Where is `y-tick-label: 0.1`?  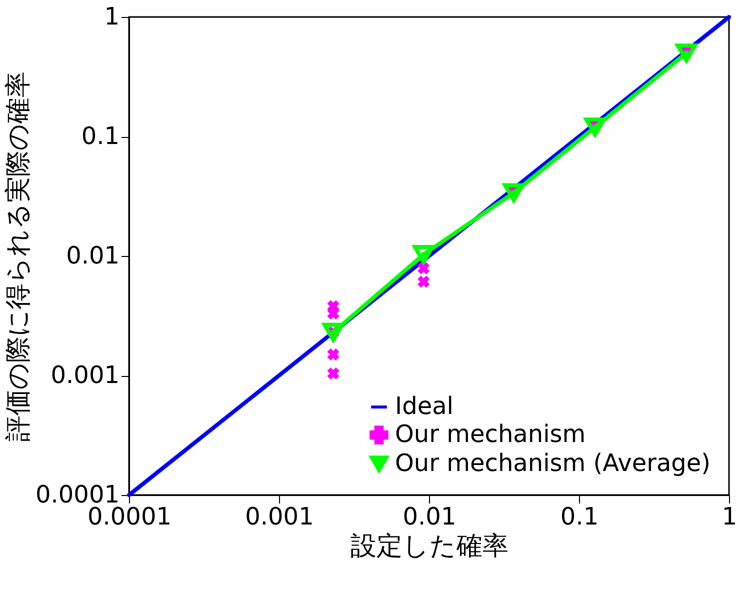
y-tick-label: 0.1 is located at coordinates (100, 136).